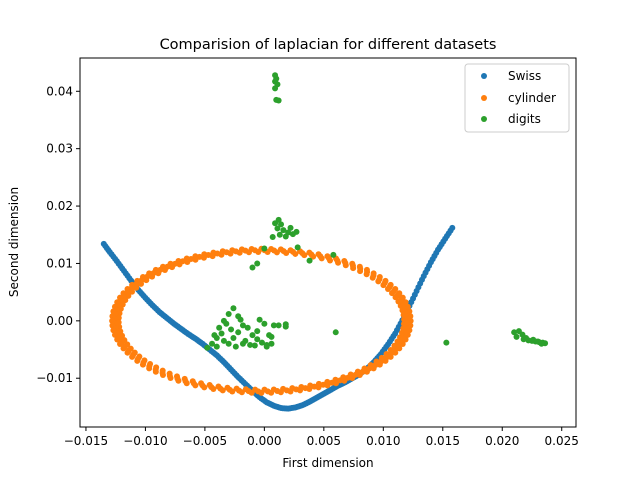 The height and width of the screenshot is (480, 640). What do you see at coordinates (145, 441) in the screenshot?
I see `x-tick-label: −0.010` at bounding box center [145, 441].